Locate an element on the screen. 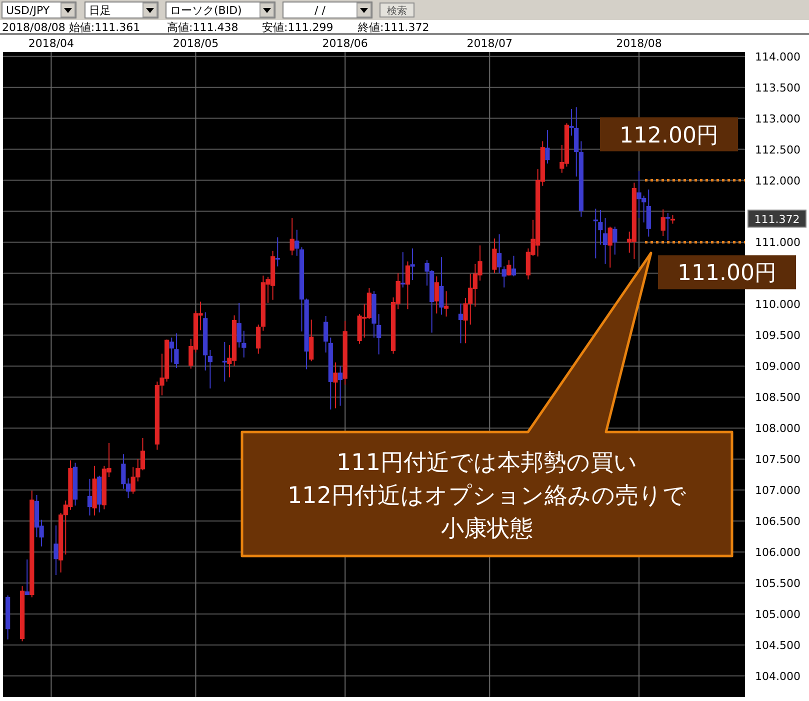  text: 安値:111.299 is located at coordinates (298, 27).